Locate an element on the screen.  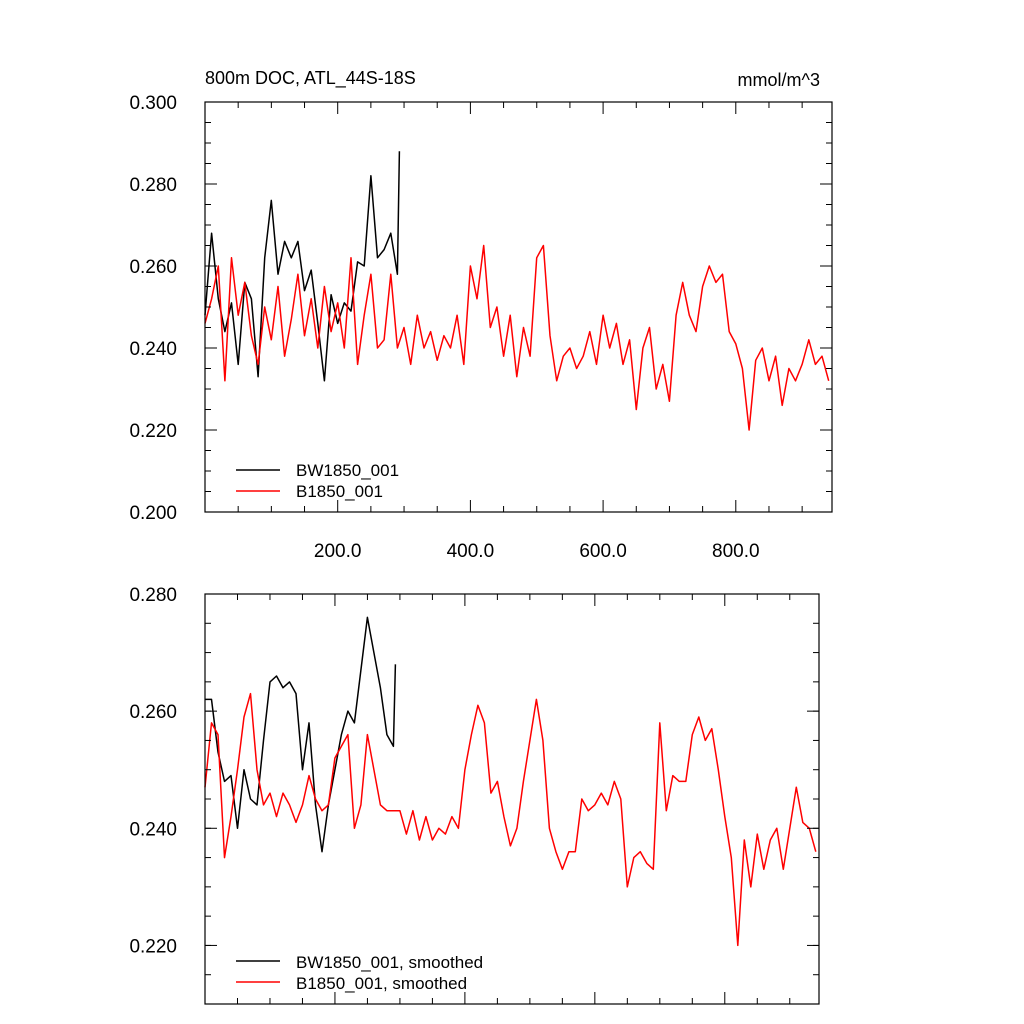
bottom-legend: BW1850_001, smoothed B1850_001, smoothed is located at coordinates (359, 973).